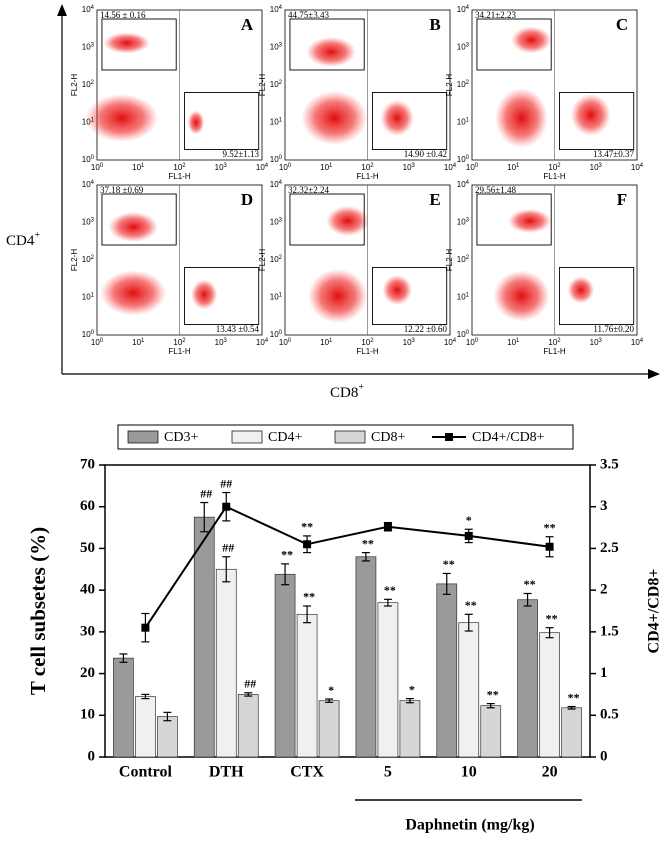  I want to click on legend-label: CD4+/CD8+, so click(508, 437).